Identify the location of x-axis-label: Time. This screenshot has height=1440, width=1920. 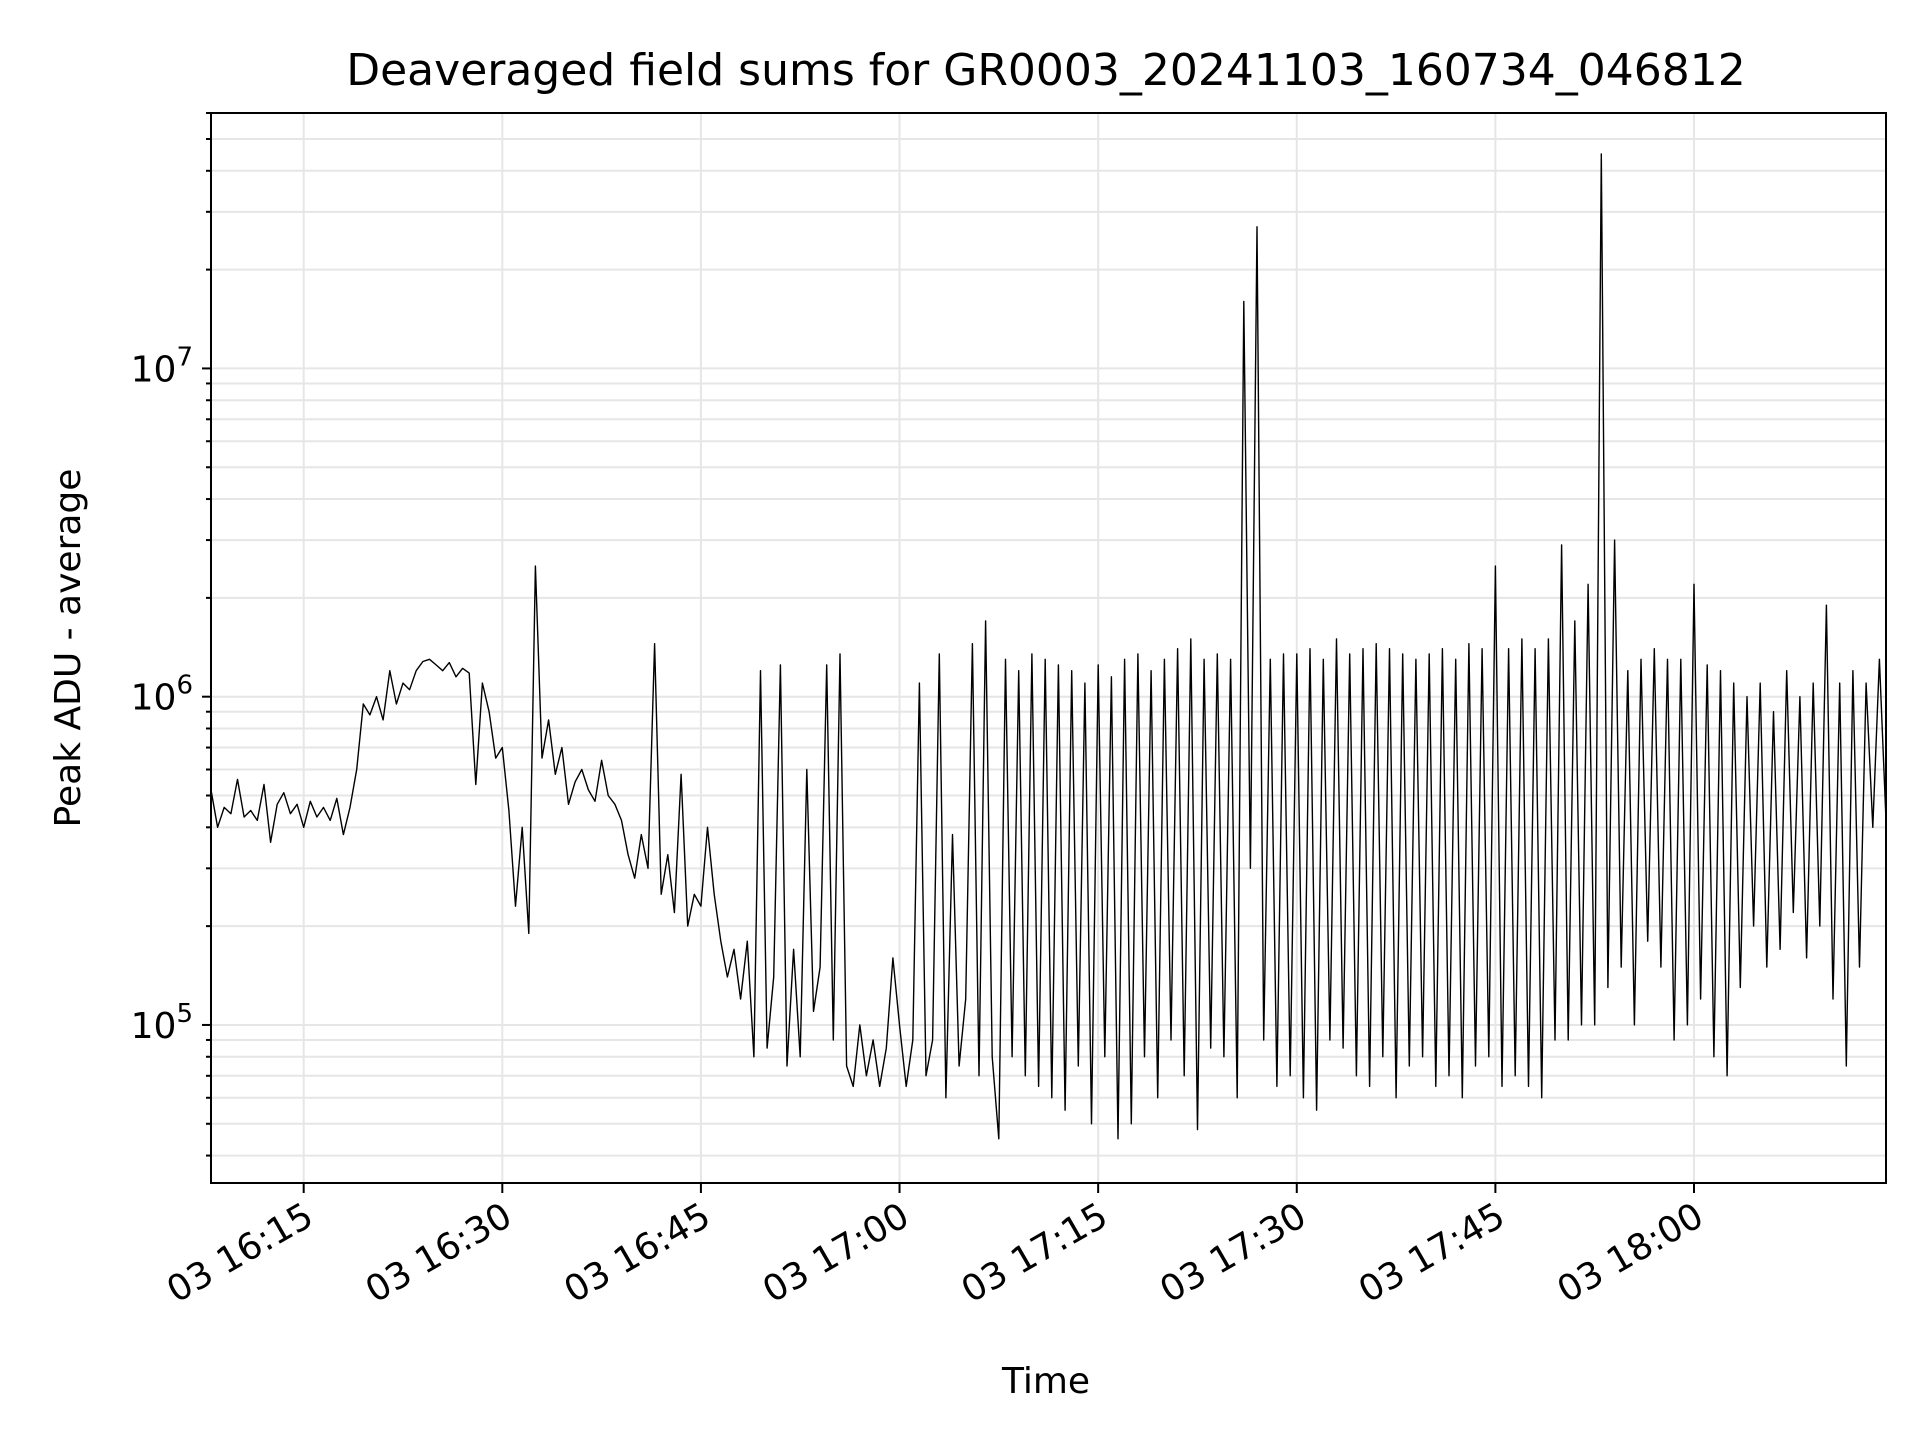
(1045, 1381).